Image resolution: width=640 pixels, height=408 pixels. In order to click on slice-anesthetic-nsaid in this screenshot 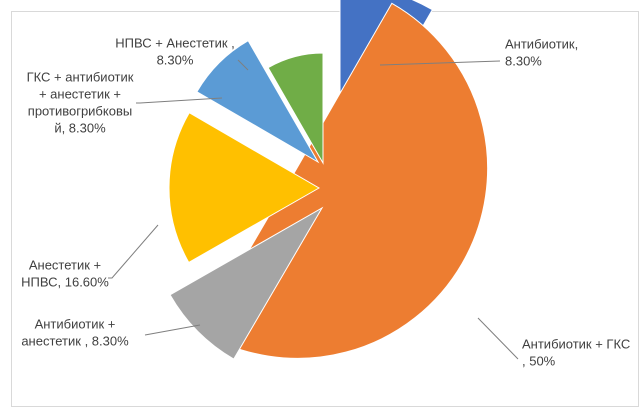, I will do `click(244, 188)`.